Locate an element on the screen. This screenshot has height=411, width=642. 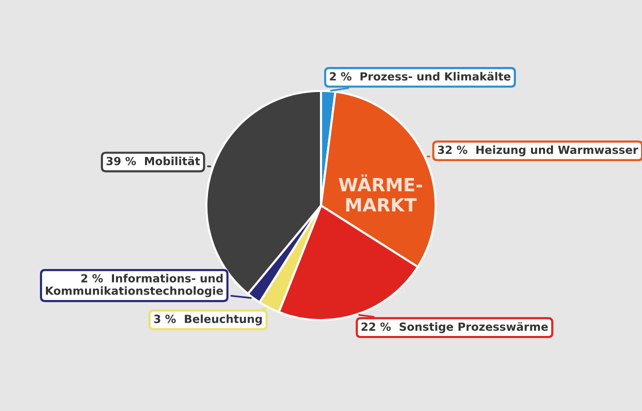
slice-label: 39 % Mobilität is located at coordinates (153, 161).